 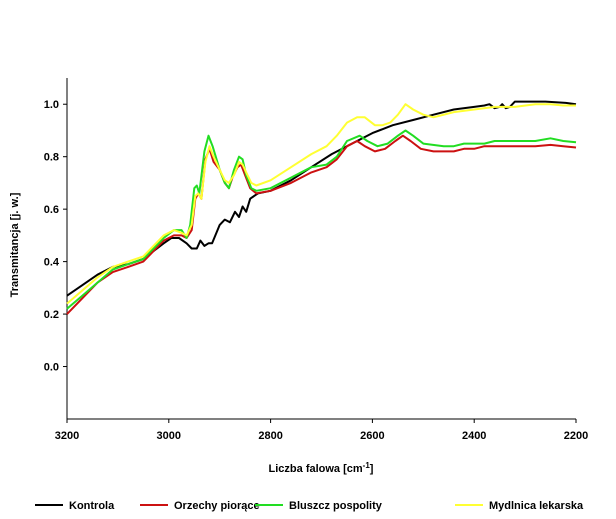 What do you see at coordinates (536, 506) in the screenshot?
I see `legend-label-mydlnica-lekarska: Mydlnica lekarska` at bounding box center [536, 506].